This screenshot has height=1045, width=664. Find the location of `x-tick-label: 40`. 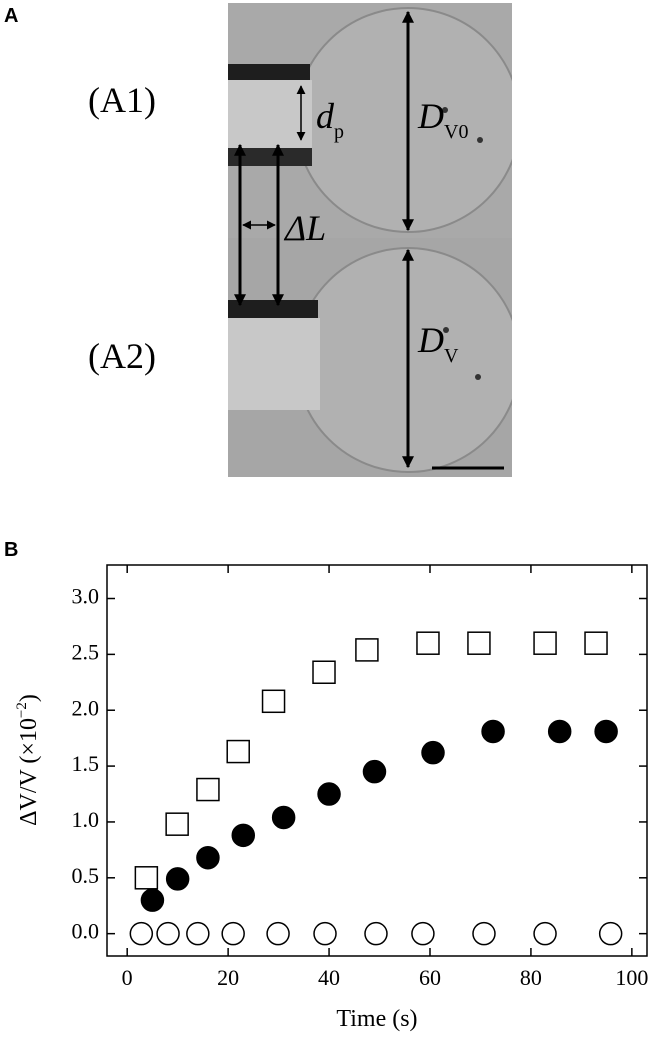

x-tick-label: 40 is located at coordinates (329, 977).